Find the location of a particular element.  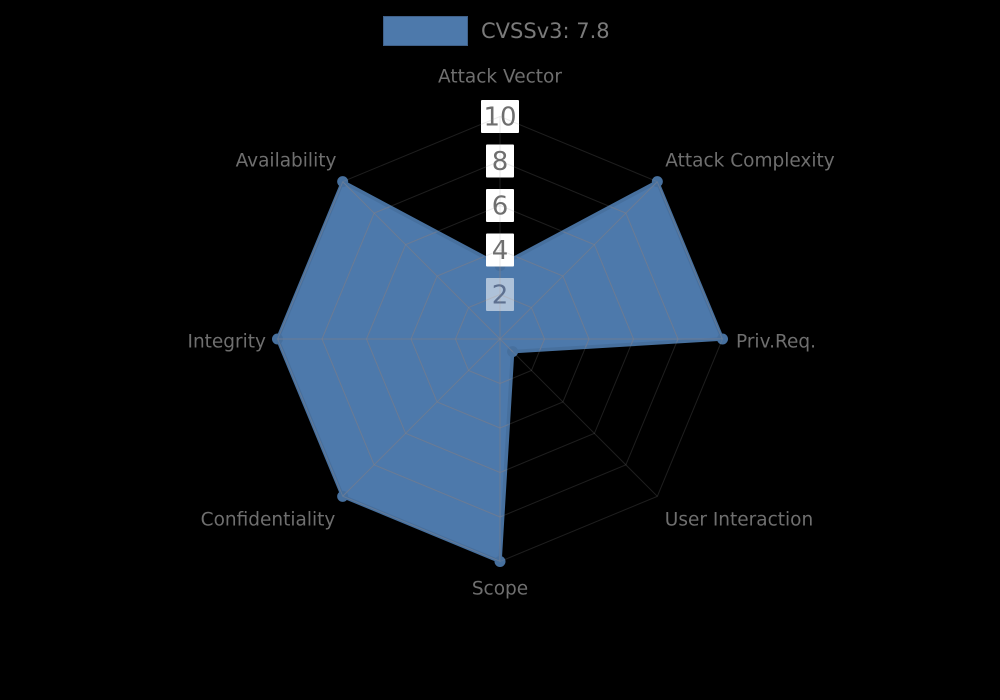

tick-label-8: 8 is located at coordinates (500, 162).